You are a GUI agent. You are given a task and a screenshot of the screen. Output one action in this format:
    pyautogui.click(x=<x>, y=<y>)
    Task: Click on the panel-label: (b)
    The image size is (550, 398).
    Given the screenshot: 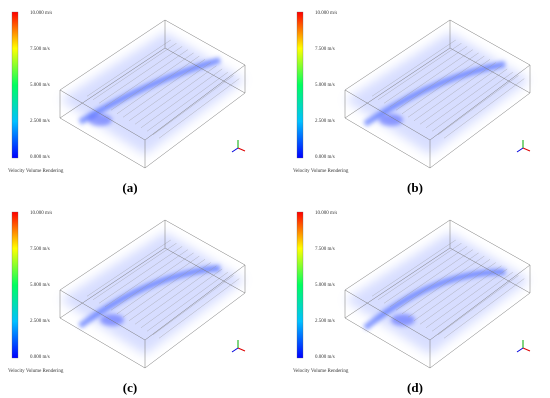 What is the action you would take?
    pyautogui.click(x=415, y=187)
    